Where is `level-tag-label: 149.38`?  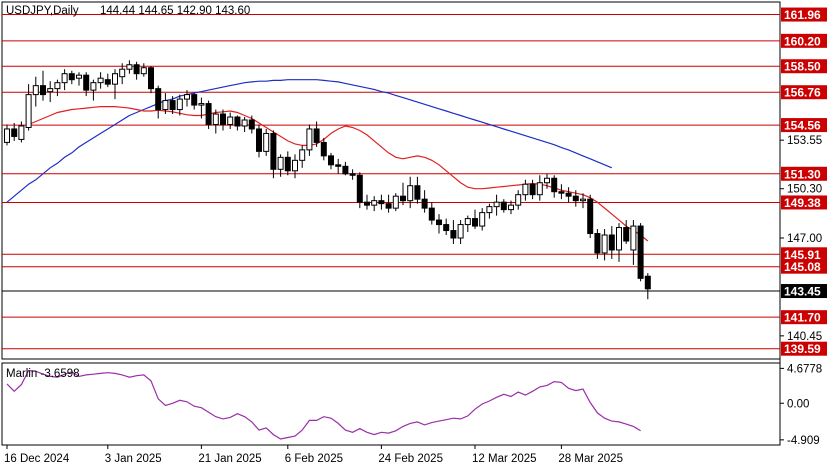 level-tag-label: 149.38 is located at coordinates (802, 203).